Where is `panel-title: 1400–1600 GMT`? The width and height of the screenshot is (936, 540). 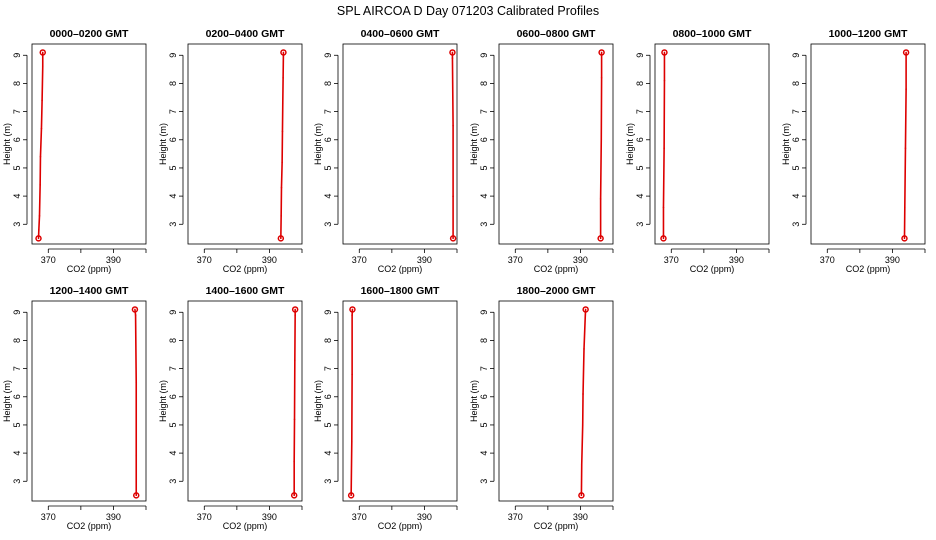 panel-title: 1400–1600 GMT is located at coordinates (245, 291).